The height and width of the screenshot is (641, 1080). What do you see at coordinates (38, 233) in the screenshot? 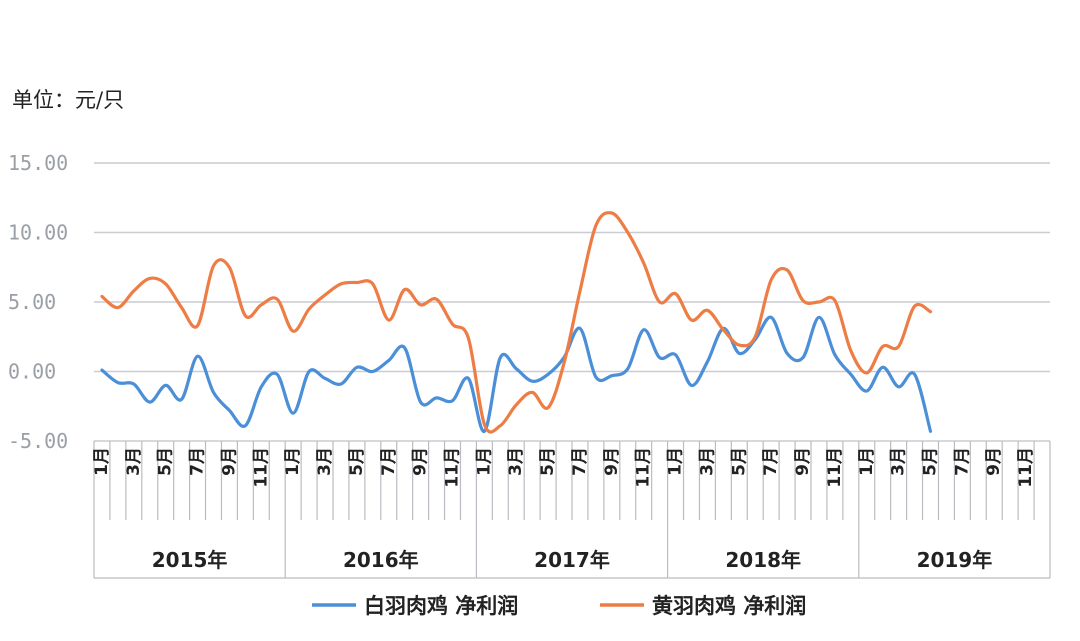
I see `y-tick-label: 10.00` at bounding box center [38, 233].